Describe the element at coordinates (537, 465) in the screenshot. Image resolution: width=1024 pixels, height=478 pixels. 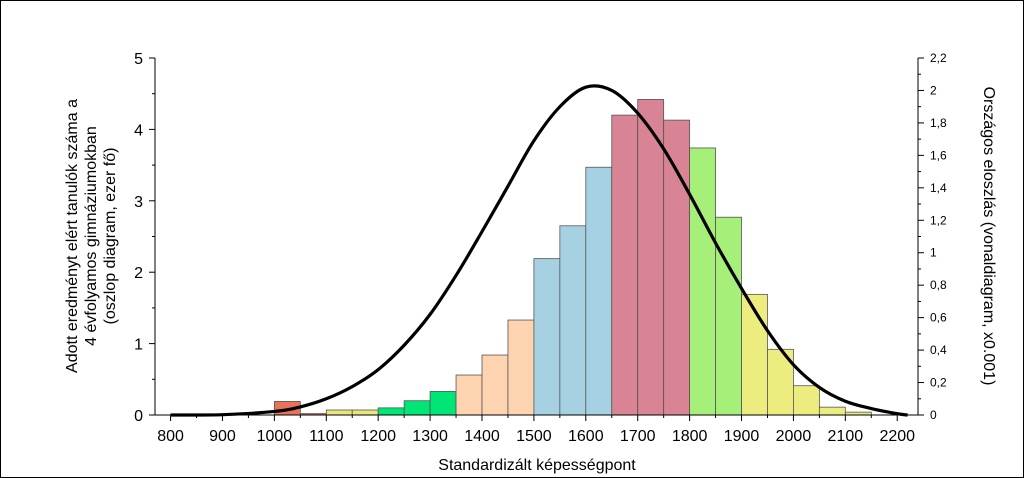
I see `x-axis-title: Standardizált képességpont` at that location.